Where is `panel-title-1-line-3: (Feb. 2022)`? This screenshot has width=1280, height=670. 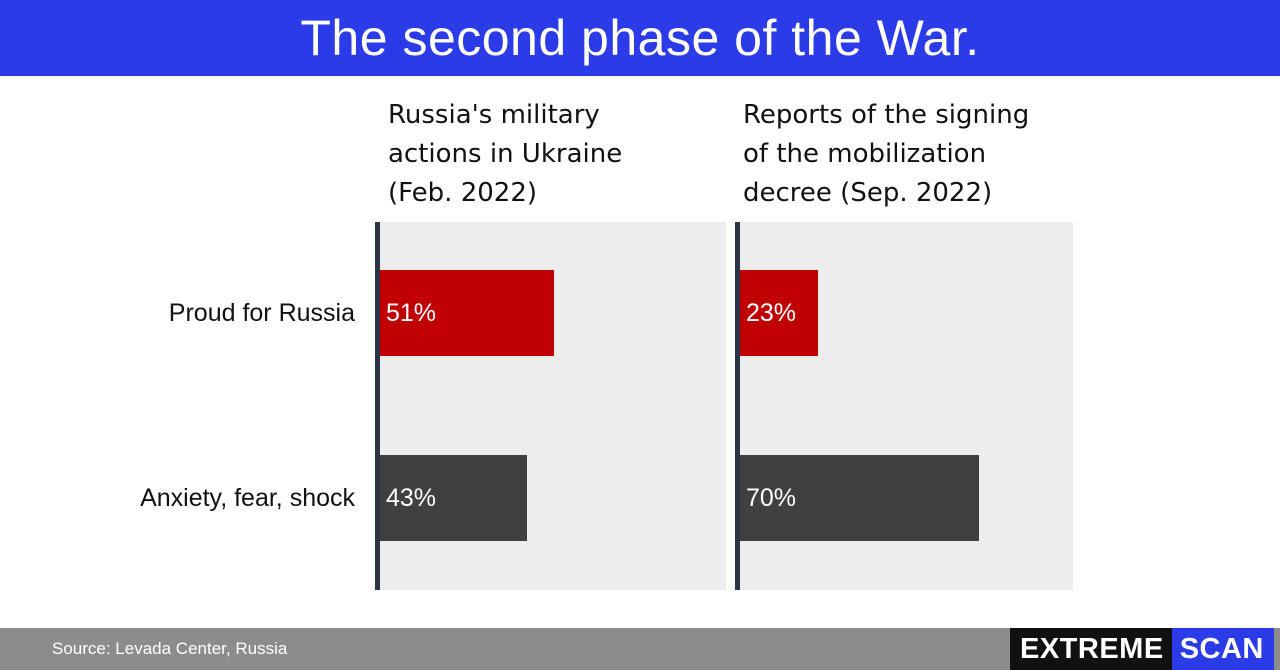
panel-title-1-line-3: (Feb. 2022) is located at coordinates (463, 193).